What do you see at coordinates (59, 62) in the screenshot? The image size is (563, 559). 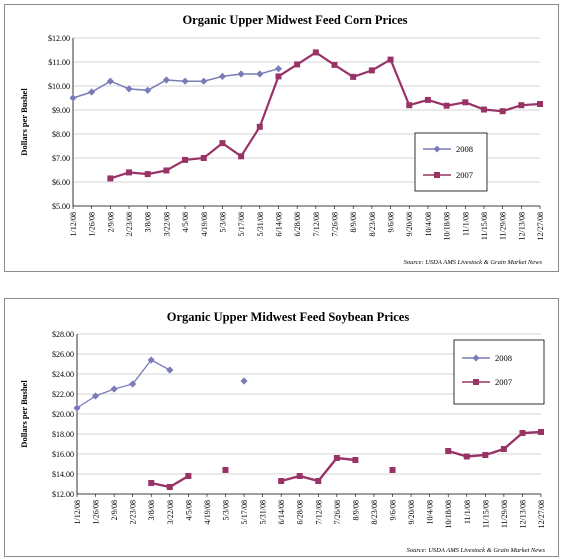 I see `y-tick-label: $11.00` at bounding box center [59, 62].